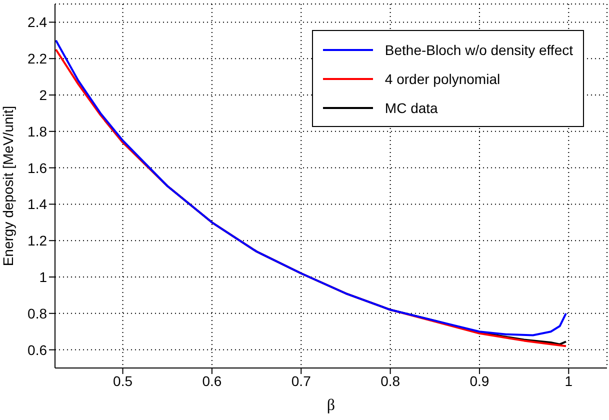 This screenshot has height=420, width=609. Describe the element at coordinates (568, 380) in the screenshot. I see `x-tick-label: 1` at that location.